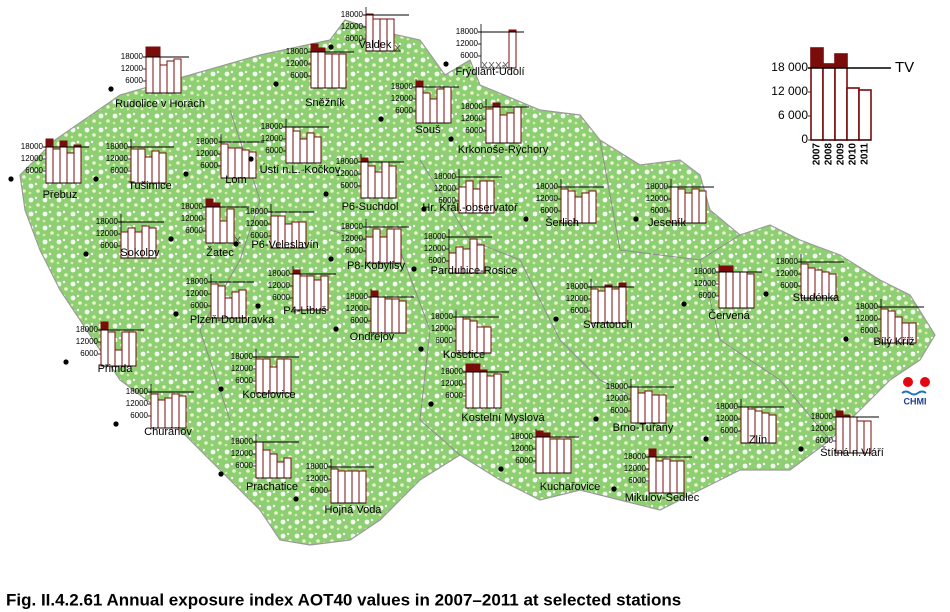  I want to click on station-chart: 6000 12000 18000 Souš, so click(418, 107).